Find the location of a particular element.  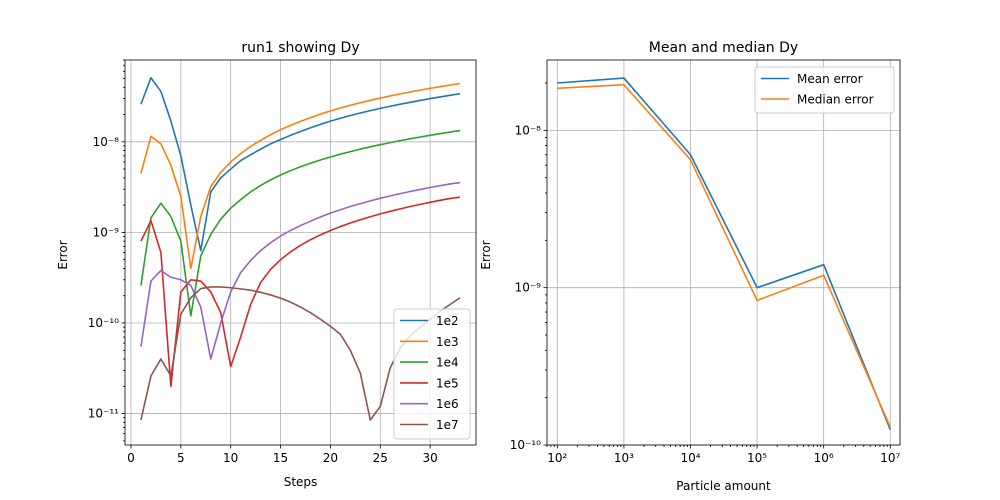

left-chart-x-axis-label: Steps is located at coordinates (301, 482).